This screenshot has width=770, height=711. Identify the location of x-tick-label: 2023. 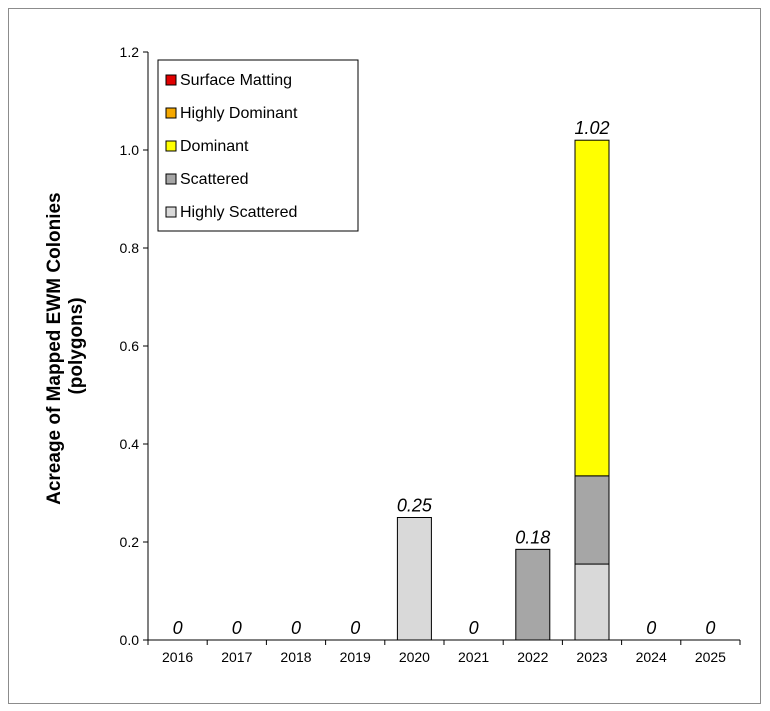
(591, 657).